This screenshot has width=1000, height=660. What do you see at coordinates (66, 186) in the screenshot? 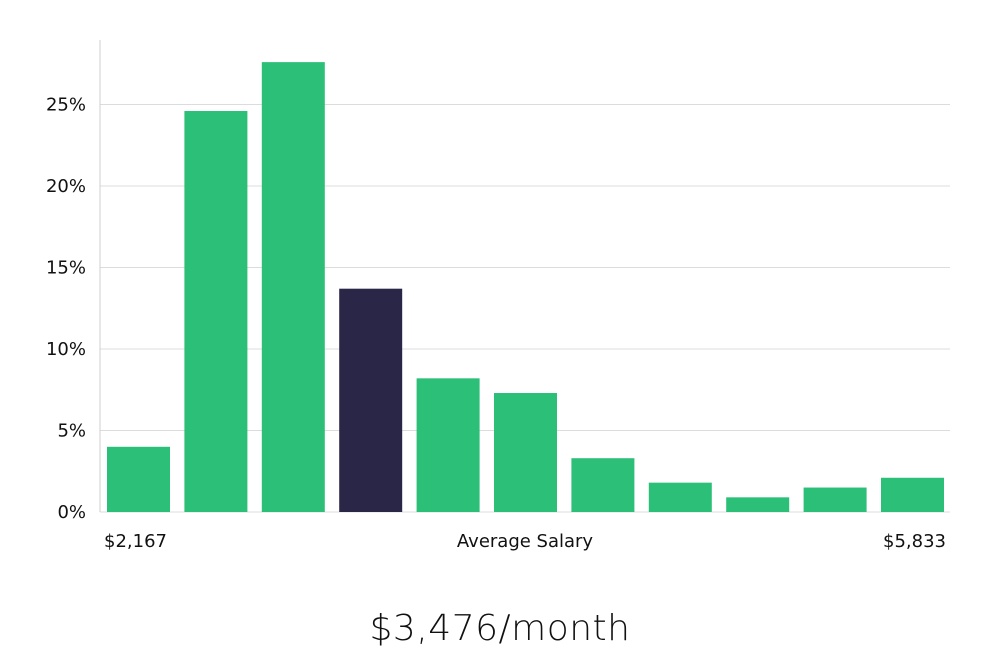
I see `y-tick-label: 20%` at bounding box center [66, 186].